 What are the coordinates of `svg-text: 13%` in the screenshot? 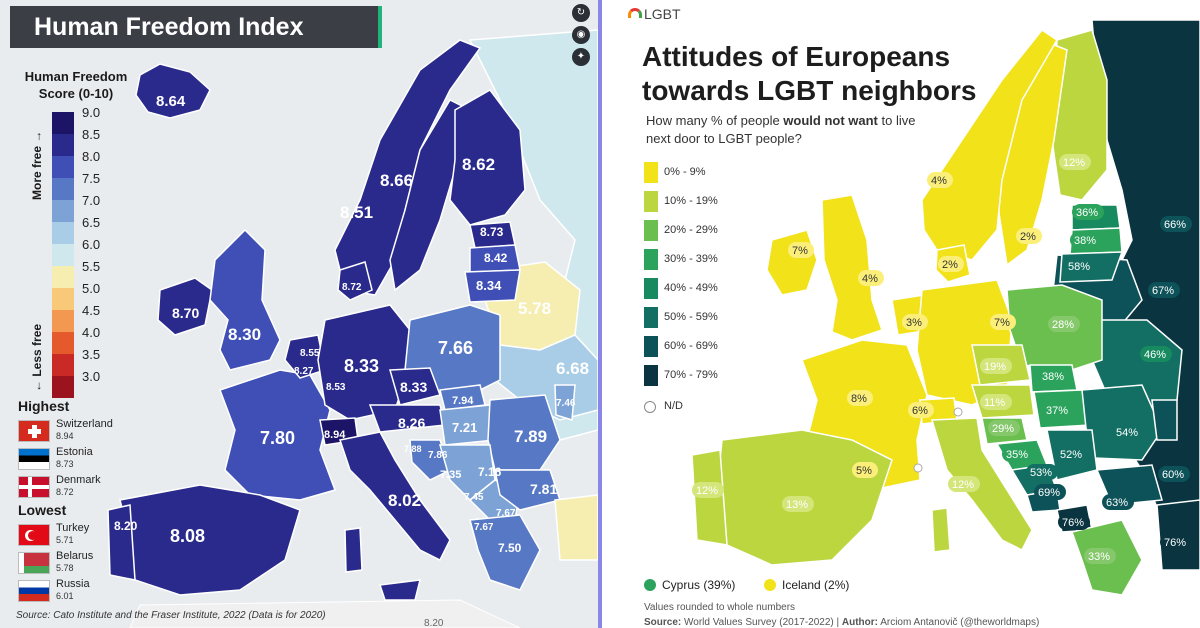 It's located at (797, 505).